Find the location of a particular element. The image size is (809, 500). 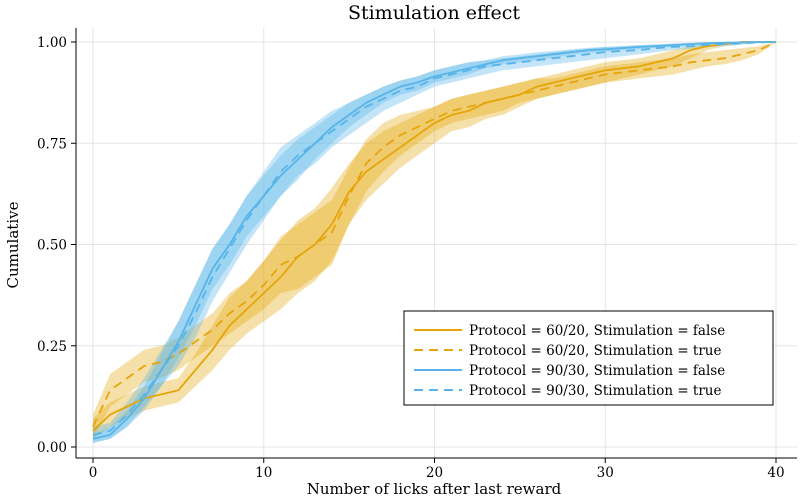

x-tick-label: 40 is located at coordinates (775, 473).